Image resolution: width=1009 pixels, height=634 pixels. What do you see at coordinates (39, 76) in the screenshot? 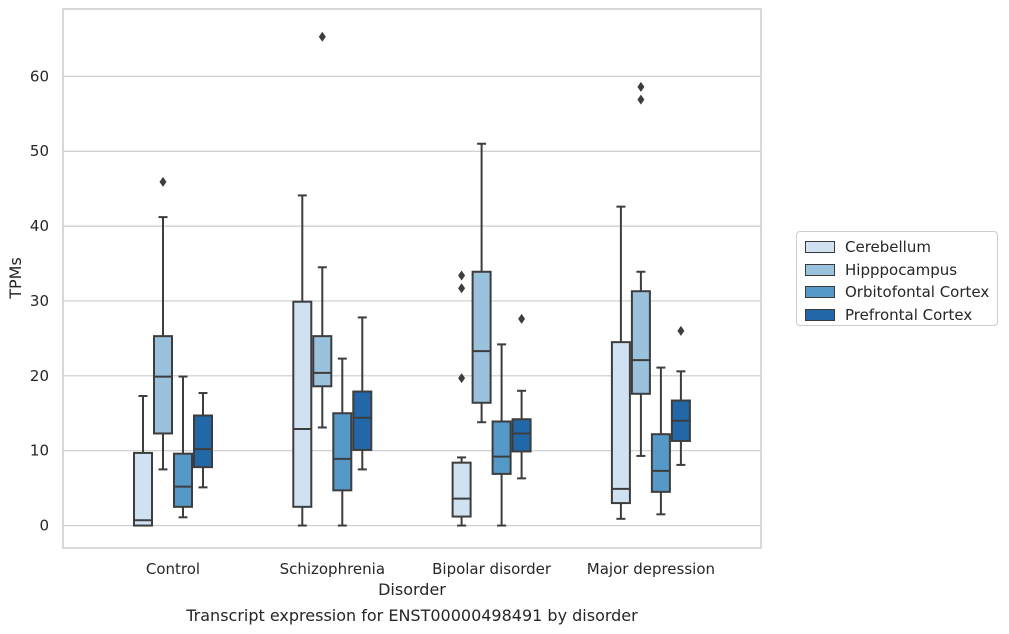
I see `y-tick-label-60: 60` at bounding box center [39, 76].